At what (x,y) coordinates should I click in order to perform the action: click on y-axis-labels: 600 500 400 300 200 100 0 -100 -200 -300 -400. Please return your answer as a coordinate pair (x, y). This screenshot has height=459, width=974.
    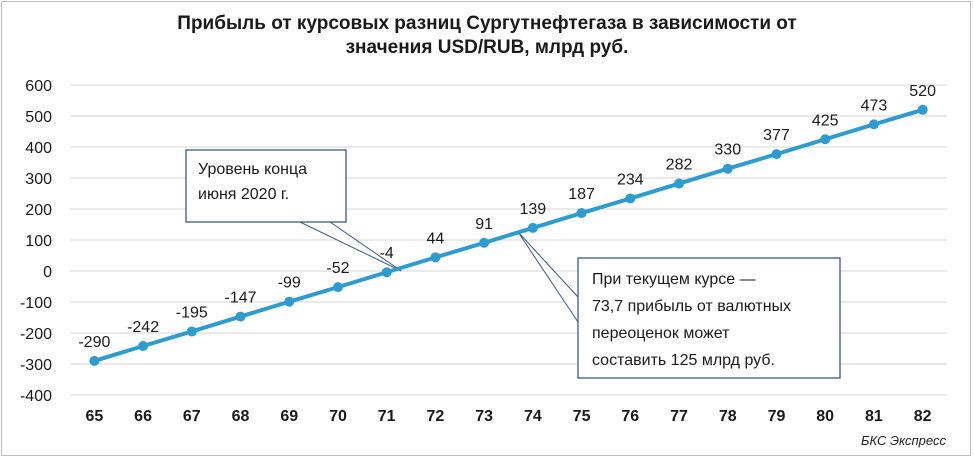
    Looking at the image, I should click on (36, 241).